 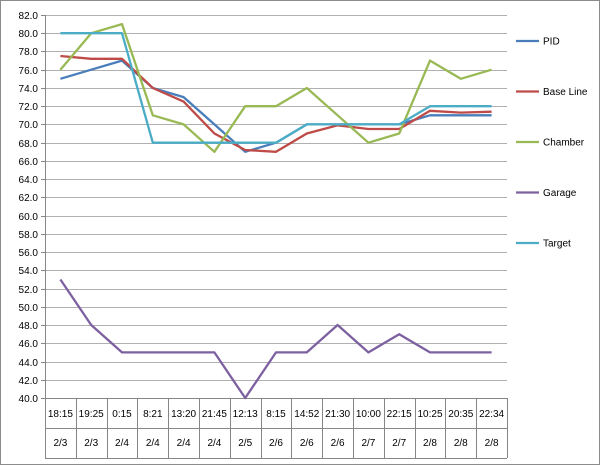 I want to click on legend-label-chamber: Chamber, so click(x=564, y=143).